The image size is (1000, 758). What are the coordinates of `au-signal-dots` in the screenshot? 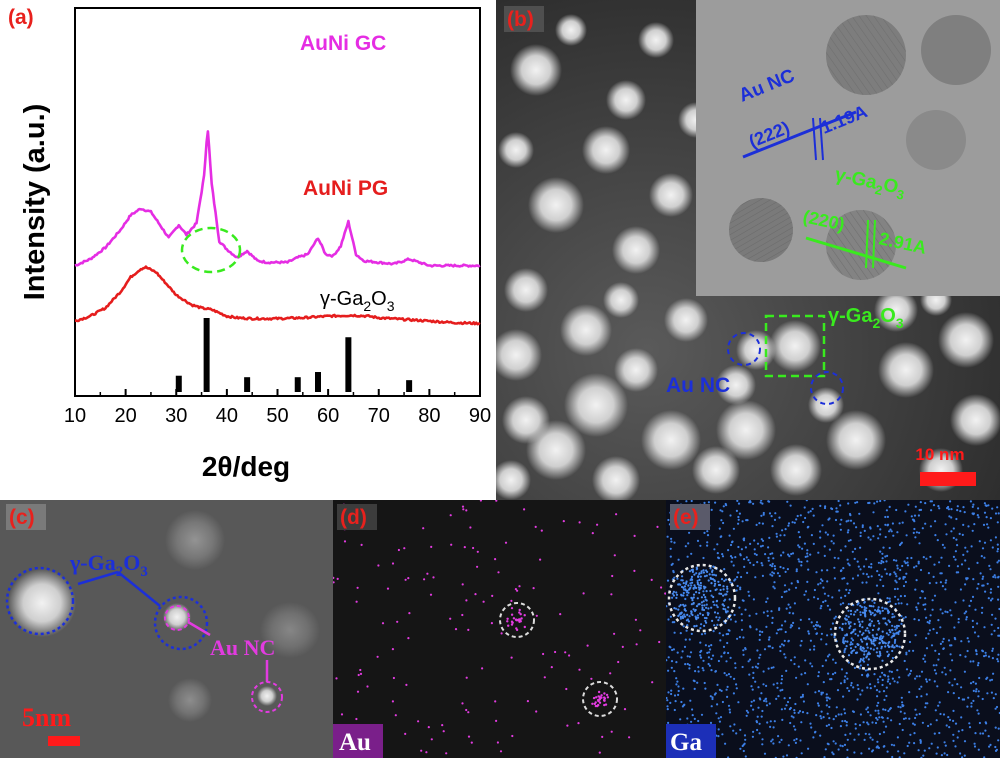 It's located at (499, 628).